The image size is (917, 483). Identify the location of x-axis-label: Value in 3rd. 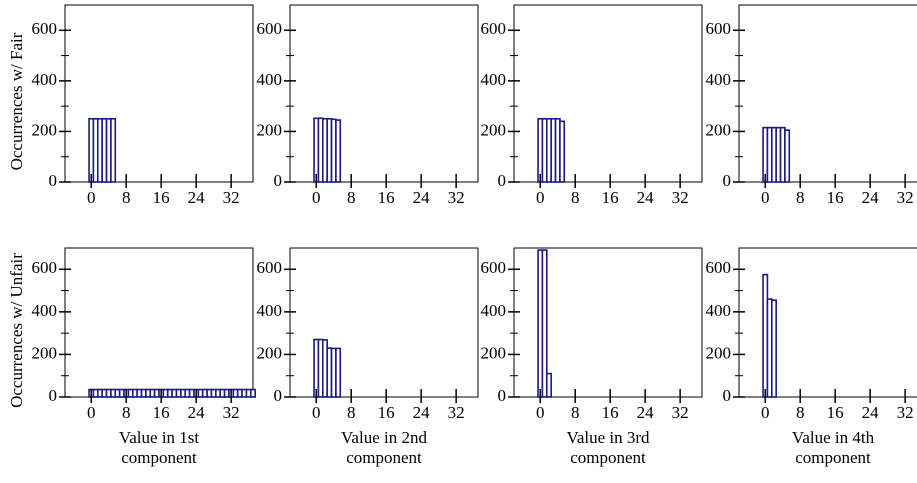
(608, 437).